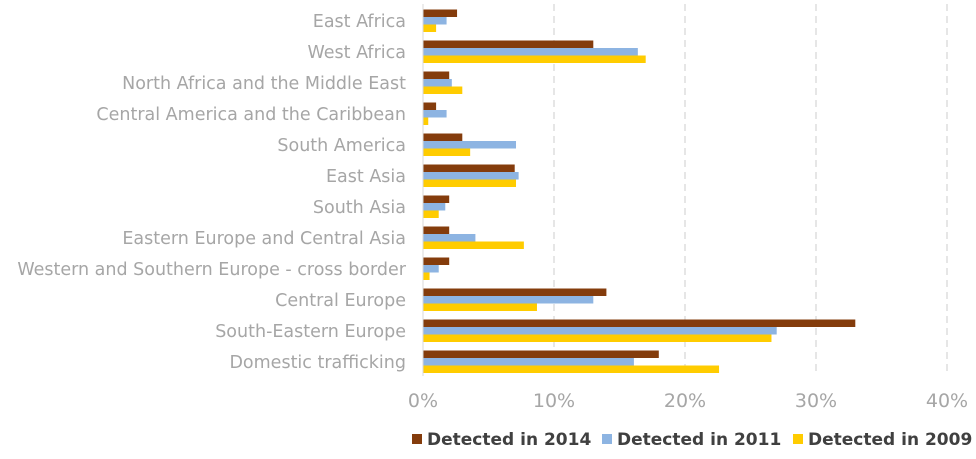 The image size is (976, 459). I want to click on x-tick-label: 40%, so click(947, 401).